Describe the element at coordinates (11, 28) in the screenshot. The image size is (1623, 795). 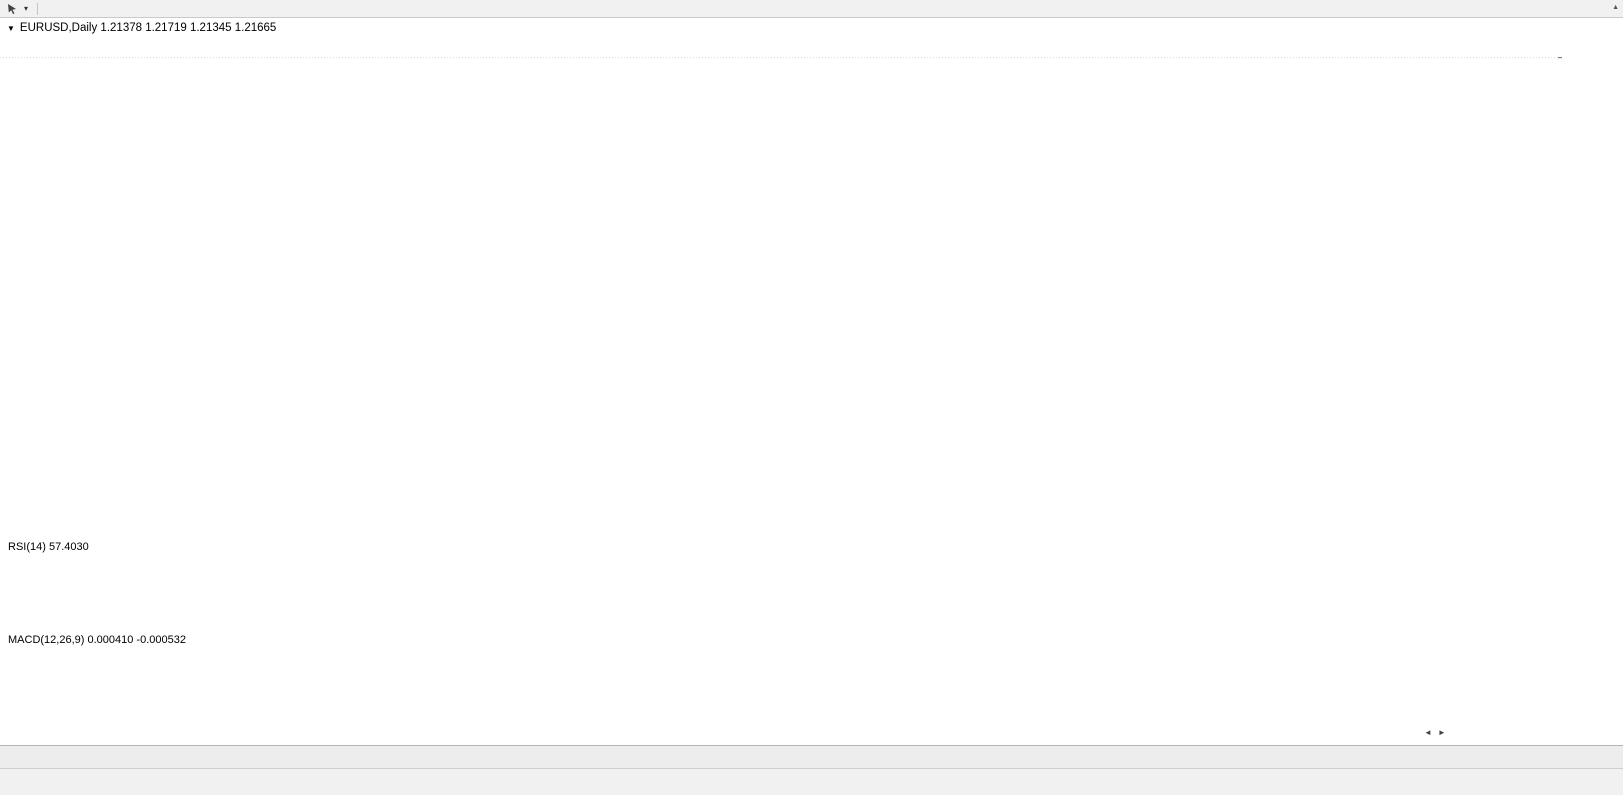
I see `chart-collapse-icon: ▼` at that location.